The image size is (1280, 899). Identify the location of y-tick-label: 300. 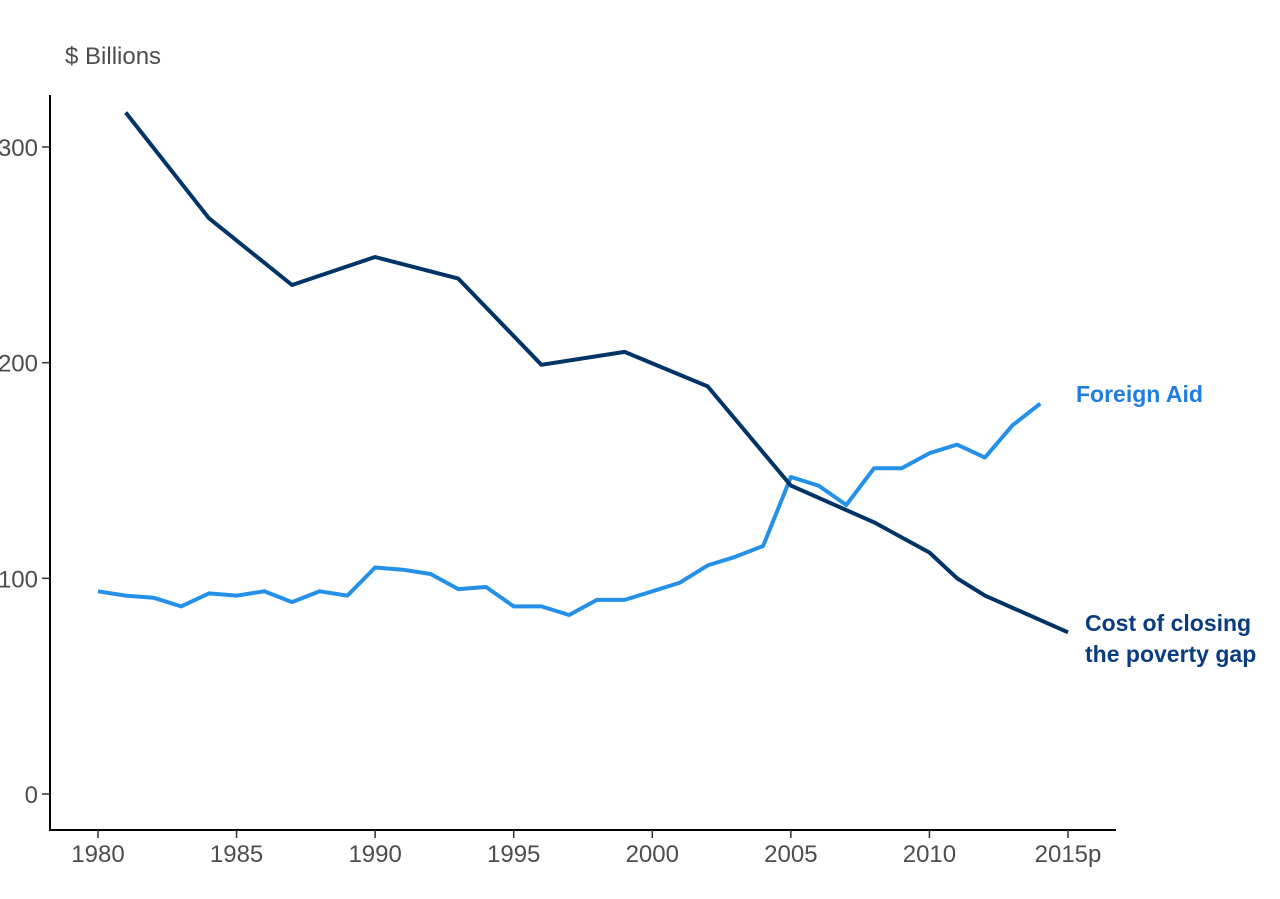
(19, 148).